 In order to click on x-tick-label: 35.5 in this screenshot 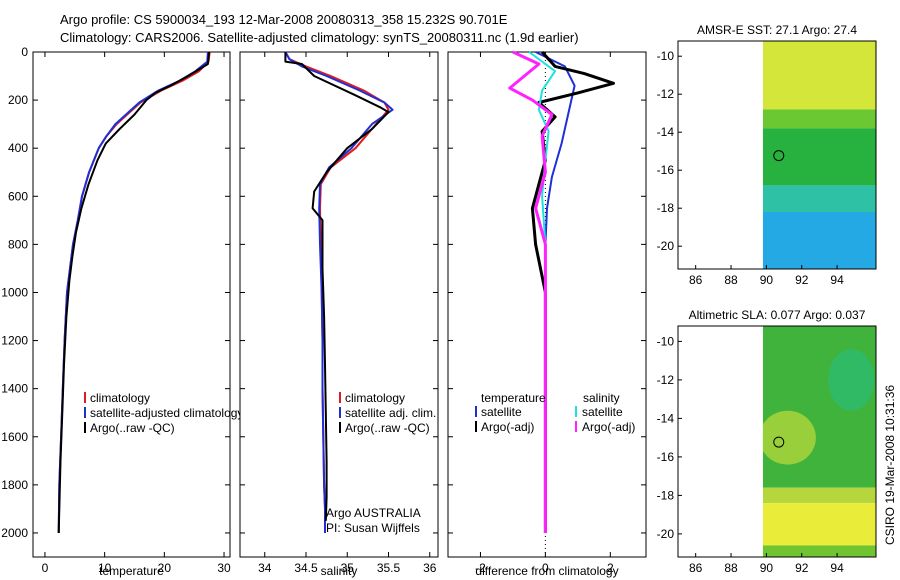, I will do `click(389, 568)`.